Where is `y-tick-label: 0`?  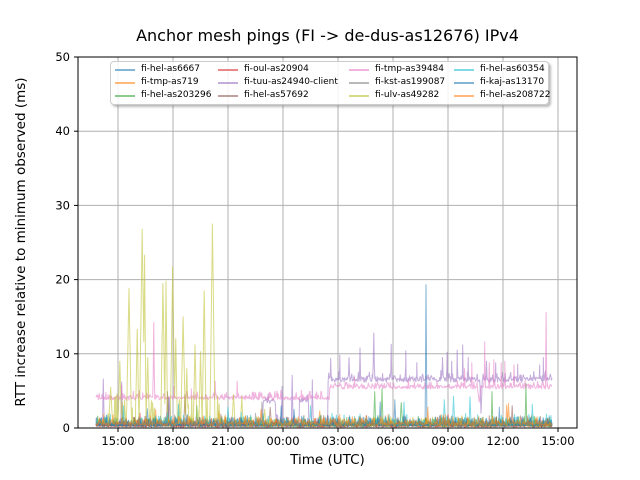
y-tick-label: 0 is located at coordinates (66, 428).